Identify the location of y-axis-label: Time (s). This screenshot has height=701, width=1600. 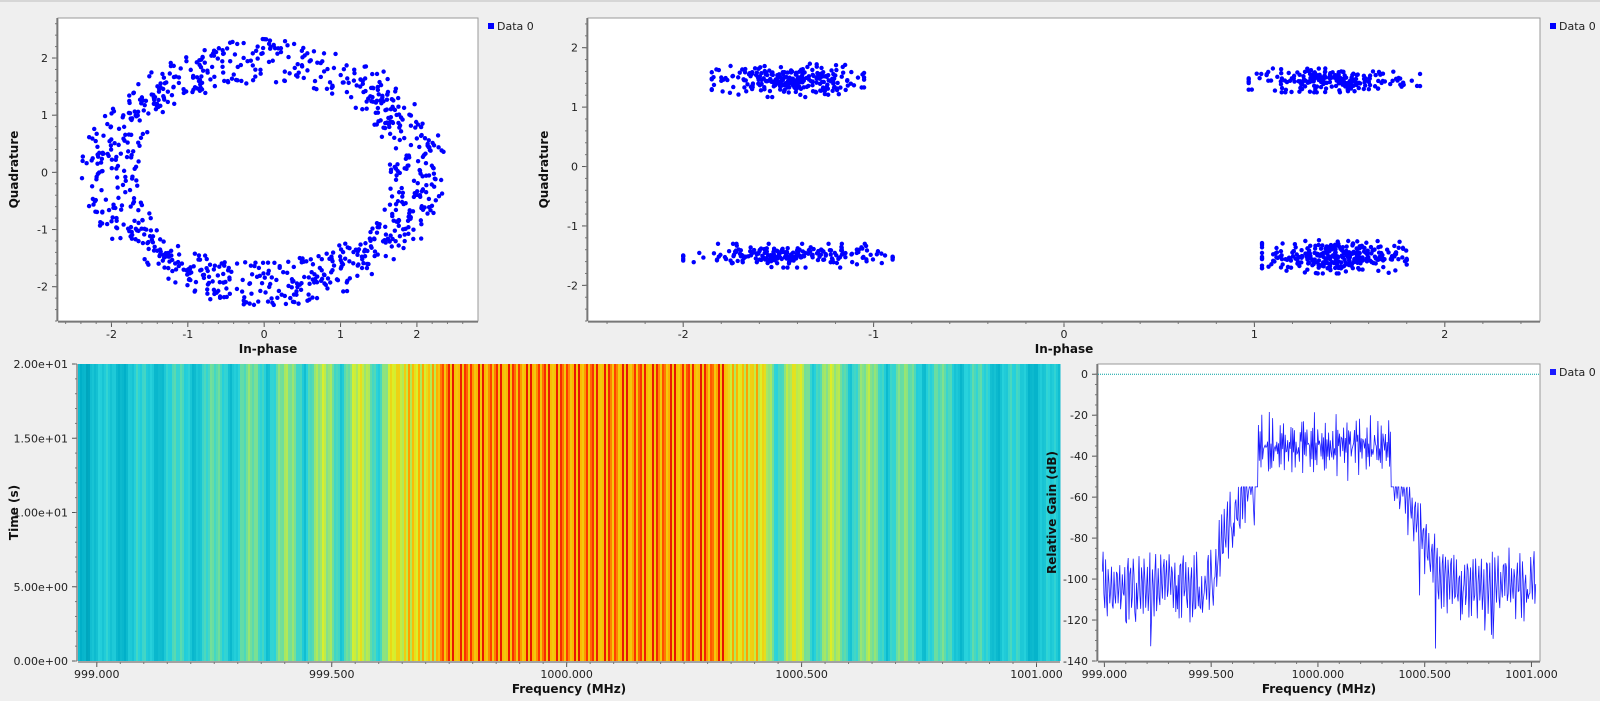
(14, 512).